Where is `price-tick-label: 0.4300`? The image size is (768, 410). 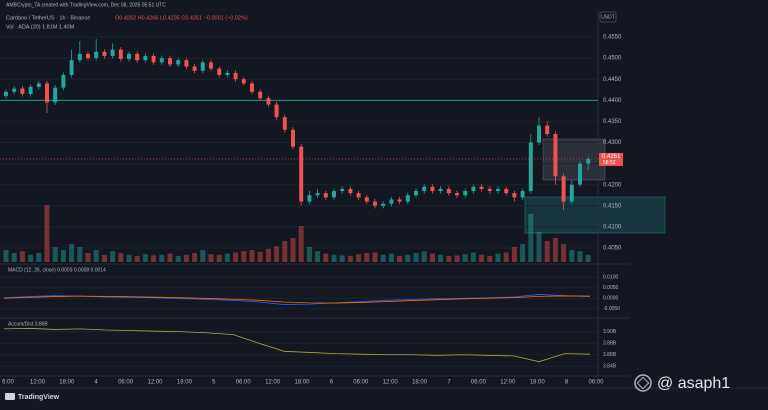
price-tick-label: 0.4300 is located at coordinates (612, 143).